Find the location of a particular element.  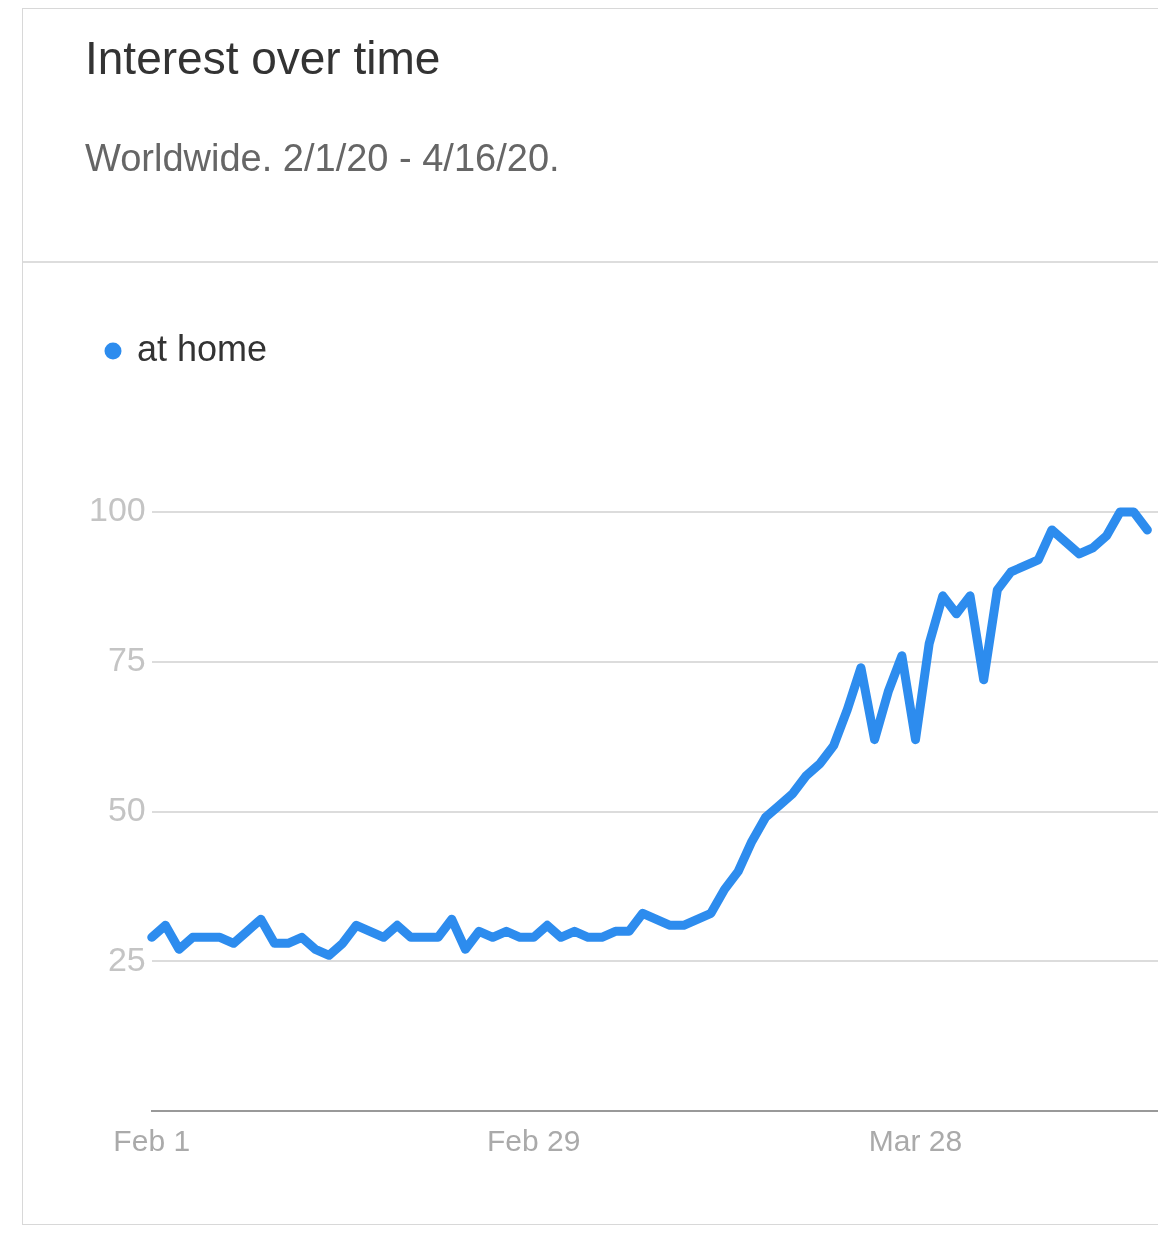

x-tick-label: Feb 29 is located at coordinates (533, 1141).